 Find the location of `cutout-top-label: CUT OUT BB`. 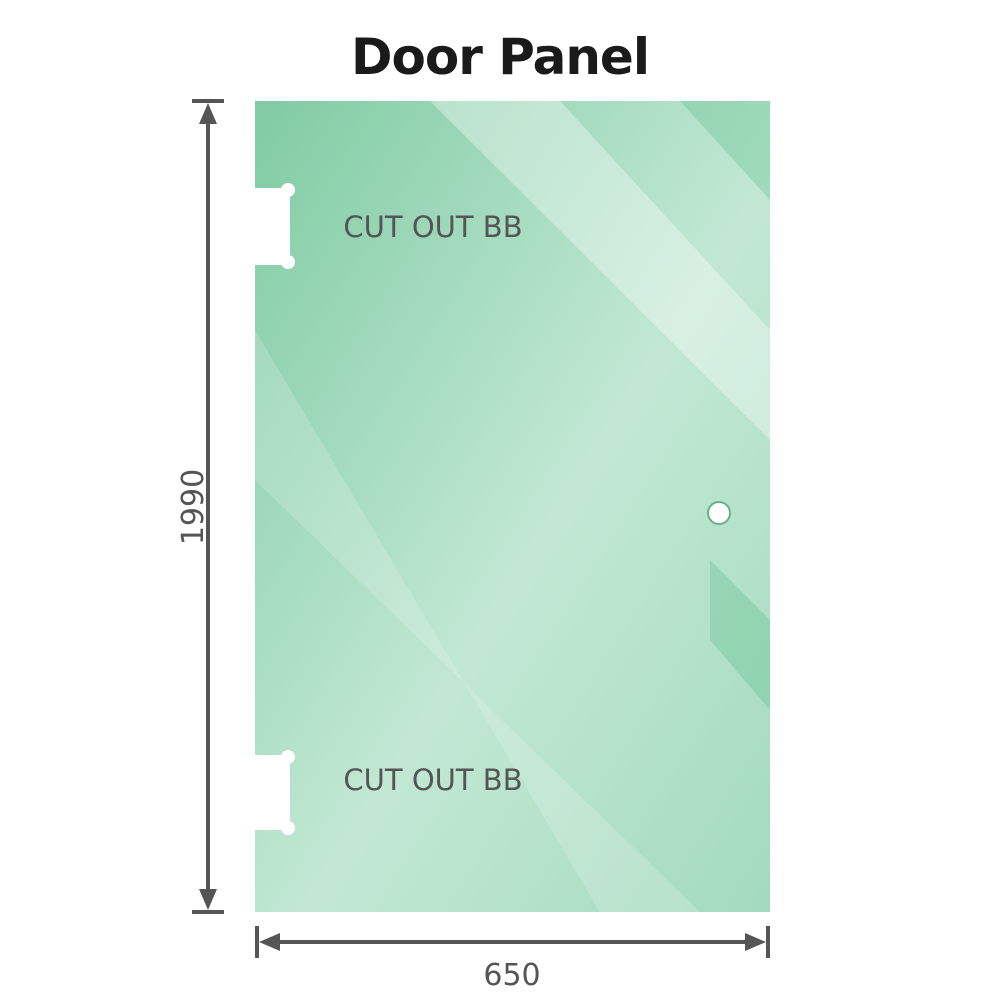

cutout-top-label: CUT OUT BB is located at coordinates (432, 227).